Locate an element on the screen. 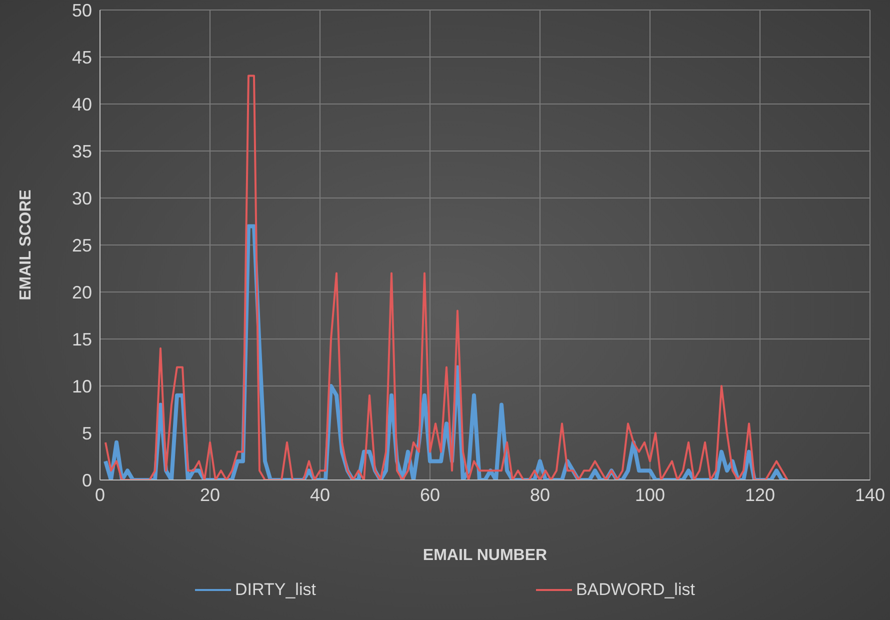 This screenshot has height=620, width=890. x-tick-label: 0 is located at coordinates (100, 494).